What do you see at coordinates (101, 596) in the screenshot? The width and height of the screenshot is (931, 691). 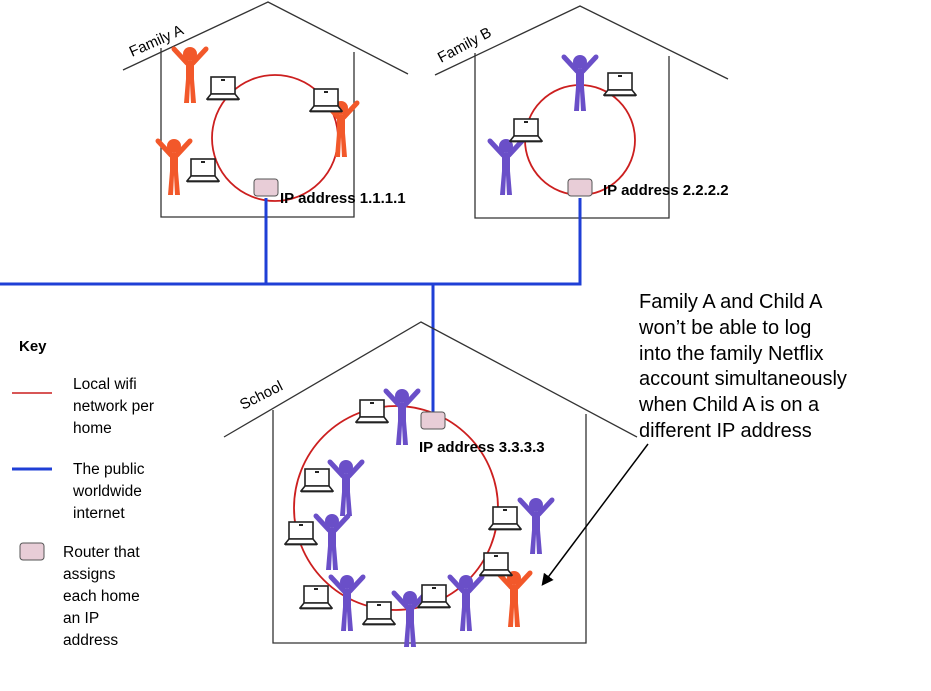 I see `key-label-line: each home` at bounding box center [101, 596].